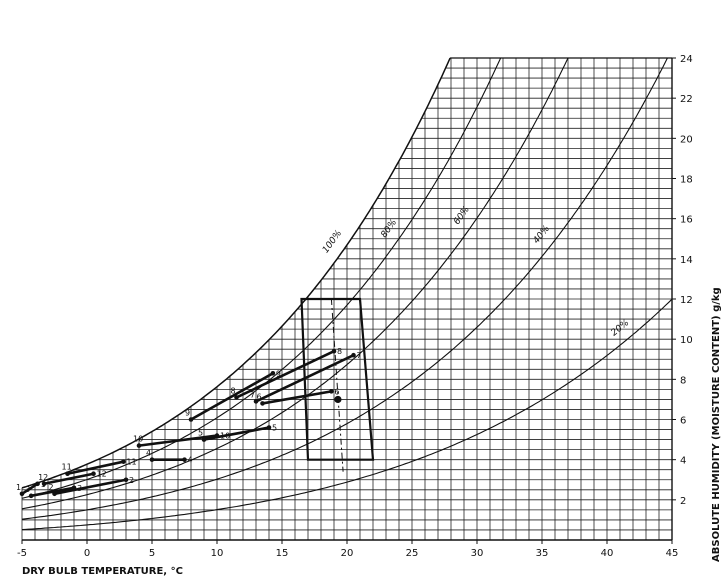  Describe the element at coordinates (347, 553) in the screenshot. I see `x-tick-label: 20` at that location.